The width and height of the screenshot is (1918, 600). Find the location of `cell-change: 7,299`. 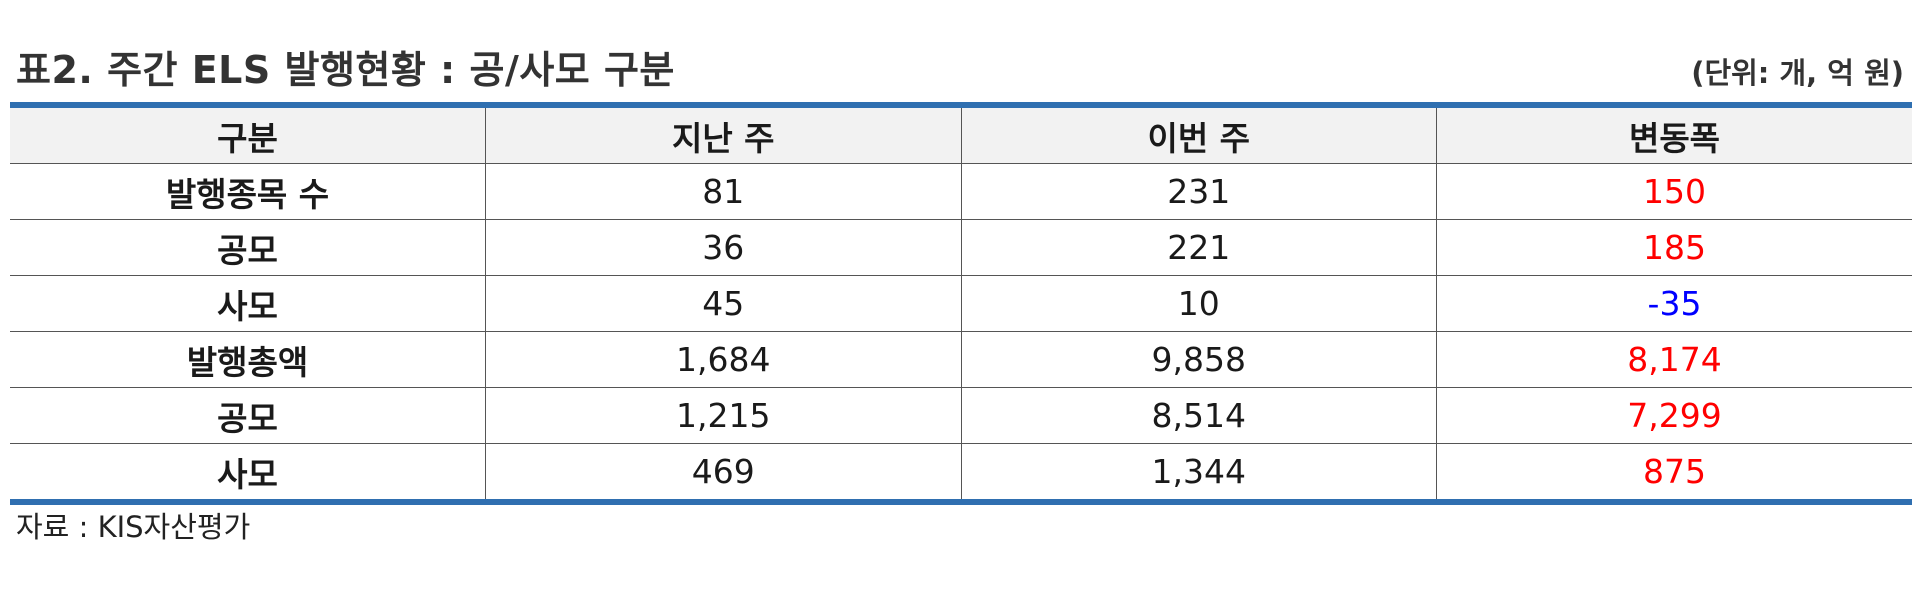

cell-change: 7,299 is located at coordinates (1674, 415).